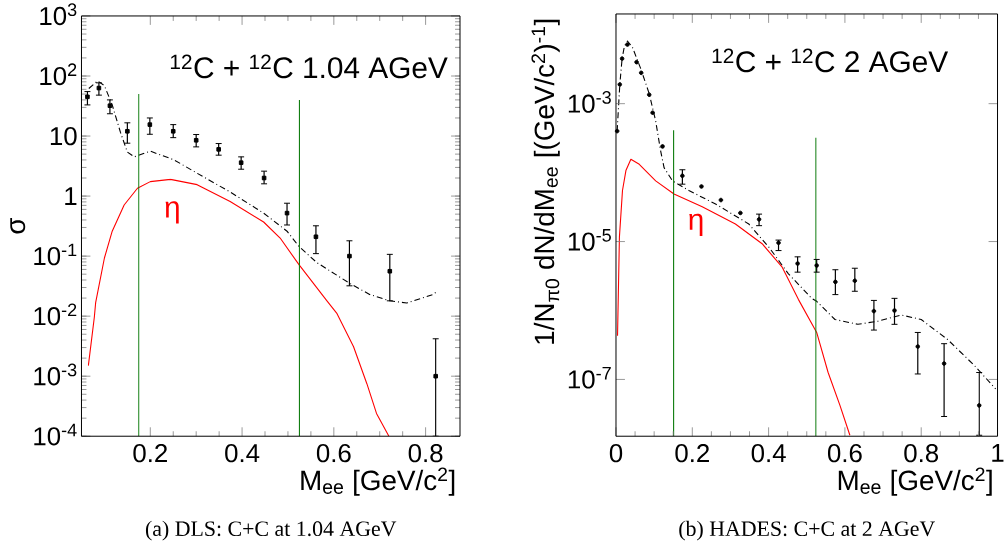  What do you see at coordinates (58, 74) in the screenshot?
I see `y-tick-label: 10$^{2}$` at bounding box center [58, 74].